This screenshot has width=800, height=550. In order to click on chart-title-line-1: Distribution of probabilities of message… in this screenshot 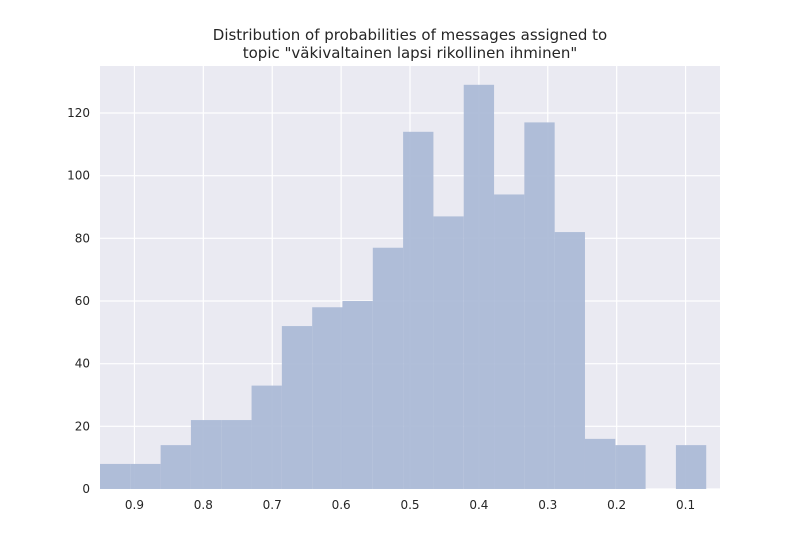, I will do `click(410, 35)`.